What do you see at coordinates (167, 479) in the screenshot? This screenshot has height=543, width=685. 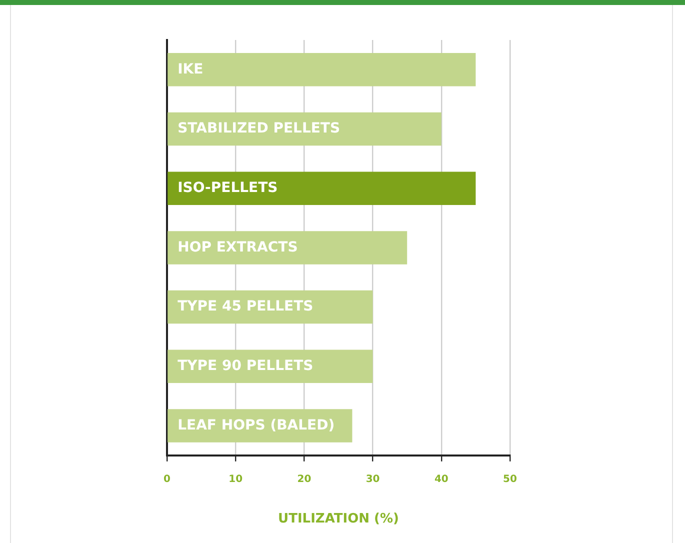 I see `x-tick-label: 0` at bounding box center [167, 479].